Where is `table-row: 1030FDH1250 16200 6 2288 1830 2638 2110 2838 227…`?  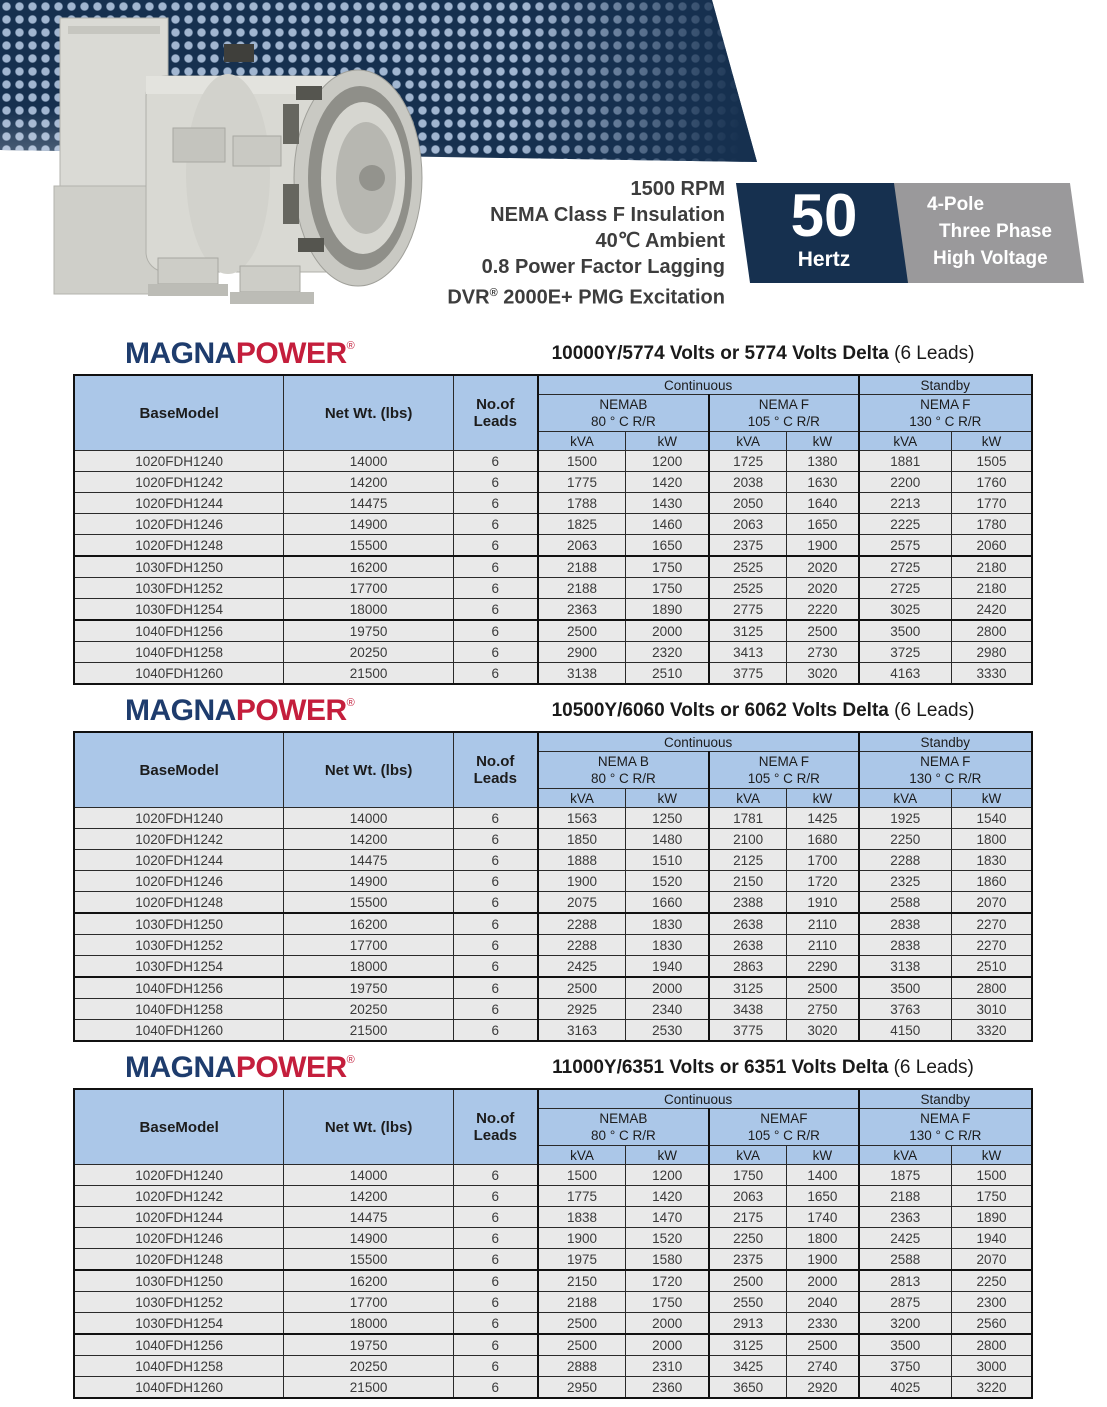 table-row: 1030FDH1250 16200 6 2288 1830 2638 2110 2838 227… is located at coordinates (553, 923).